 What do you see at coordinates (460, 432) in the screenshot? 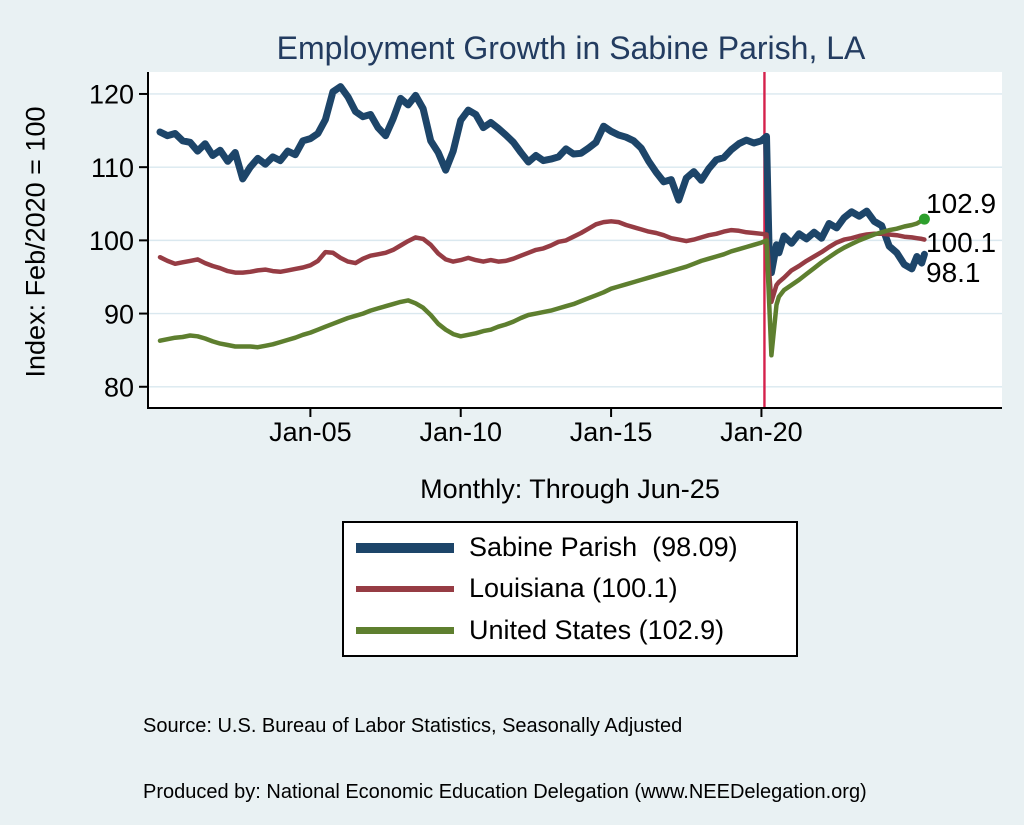
I see `x-tick-label: Jan-10` at bounding box center [460, 432].